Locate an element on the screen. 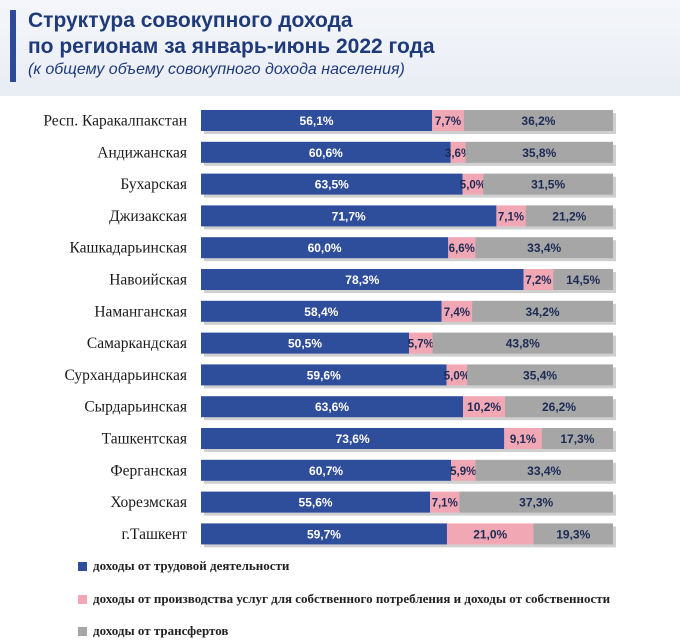 This screenshot has height=640, width=680. data-label-labor: 71,7% is located at coordinates (349, 216).